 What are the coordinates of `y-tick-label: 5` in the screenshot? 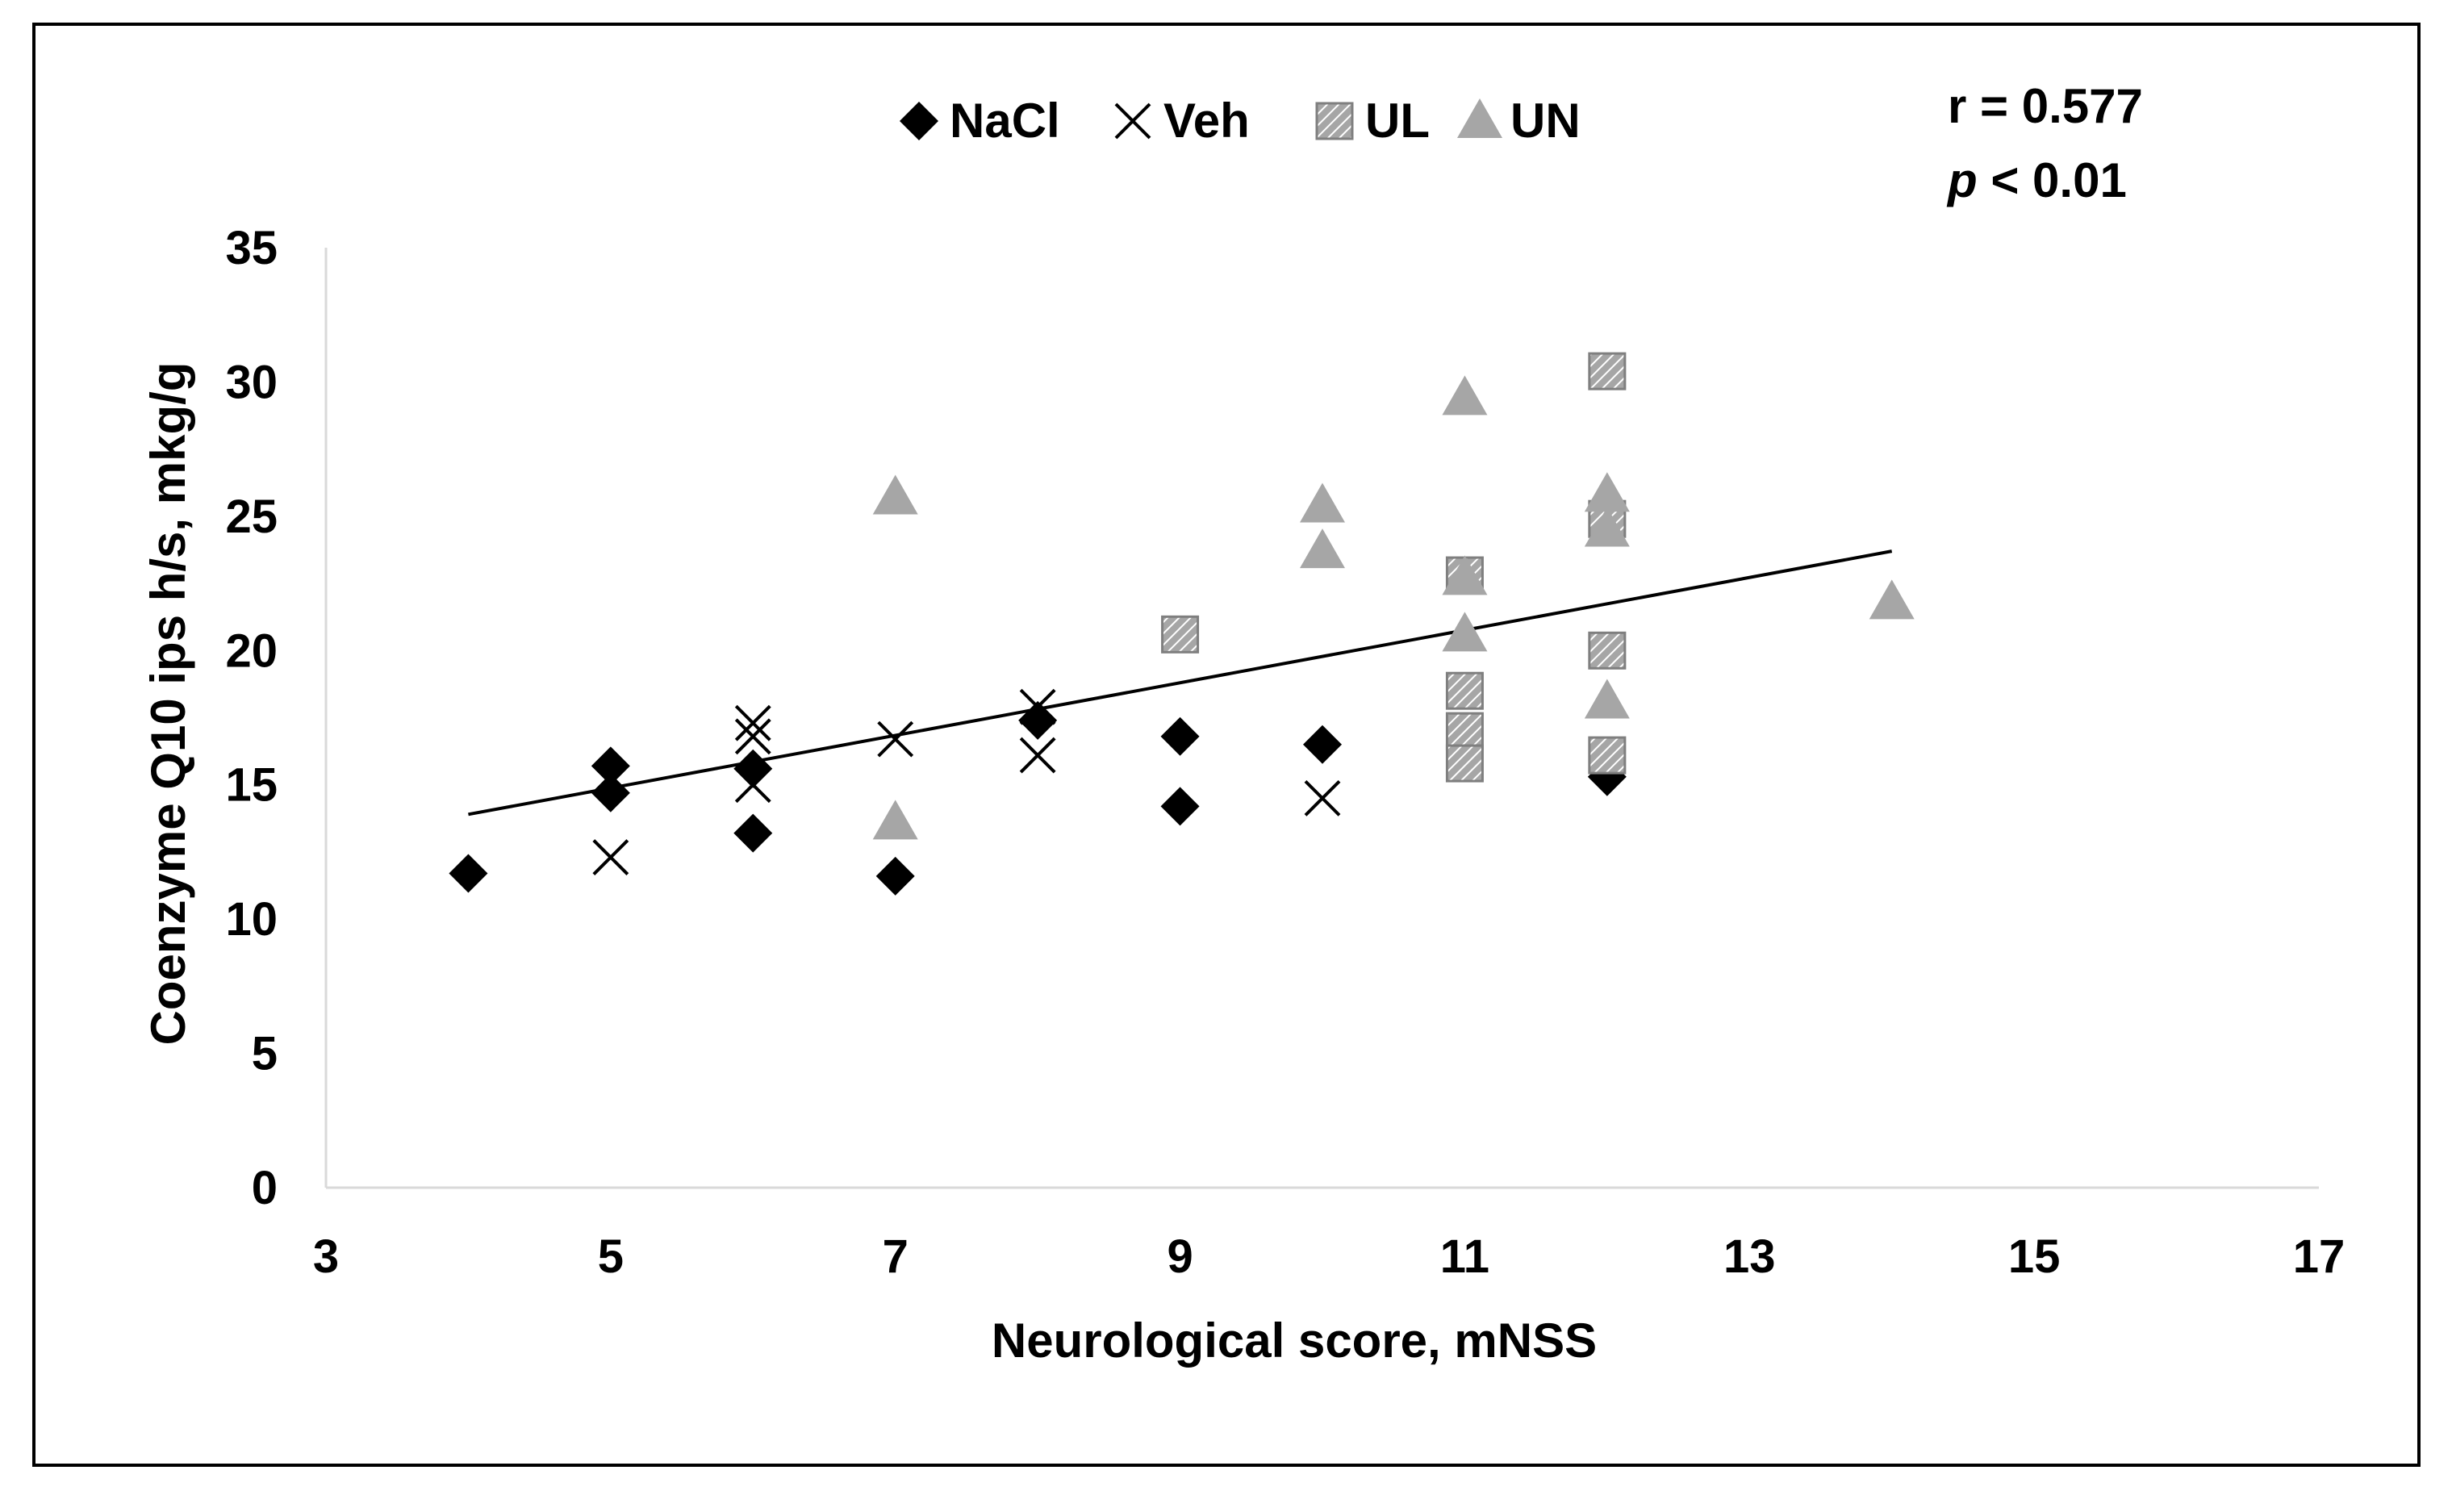 It's located at (265, 1054).